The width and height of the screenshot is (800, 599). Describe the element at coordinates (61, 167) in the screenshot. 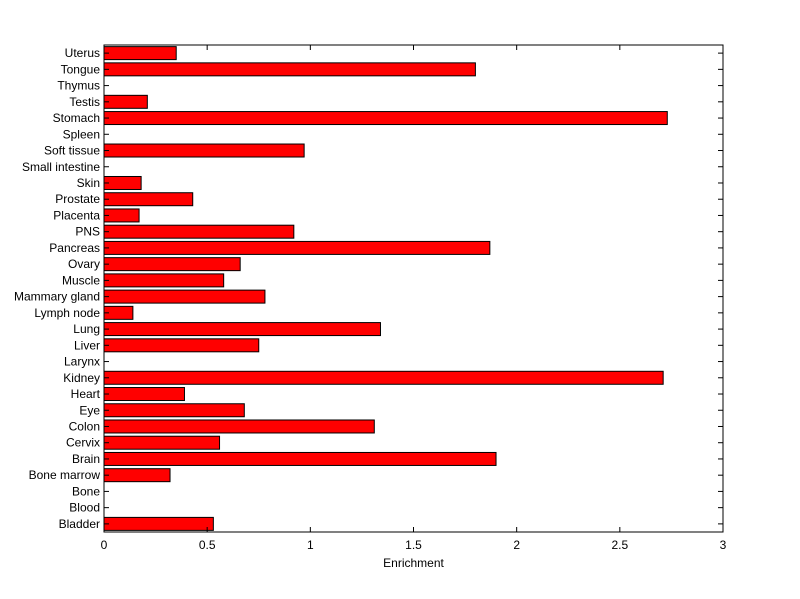

I see `y-tick-label-small-intestine: Small intestine` at that location.